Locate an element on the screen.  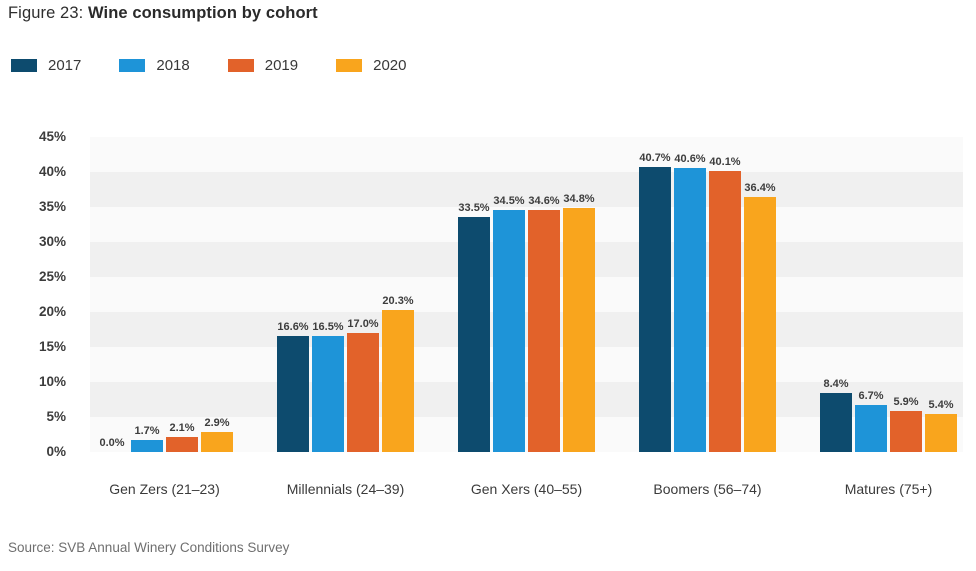
figure-title-text: Wine consumption by cohort is located at coordinates (202, 13).